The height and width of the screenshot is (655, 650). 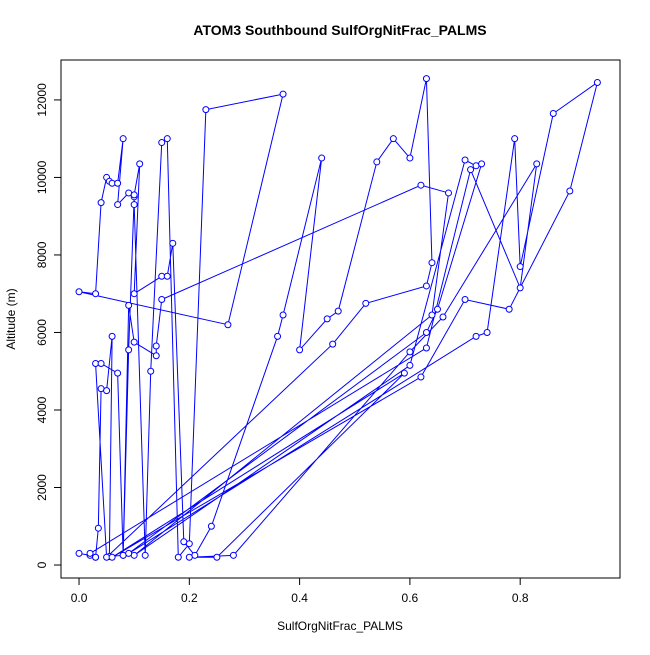 What do you see at coordinates (520, 598) in the screenshot?
I see `x-tick-label: 0.8` at bounding box center [520, 598].